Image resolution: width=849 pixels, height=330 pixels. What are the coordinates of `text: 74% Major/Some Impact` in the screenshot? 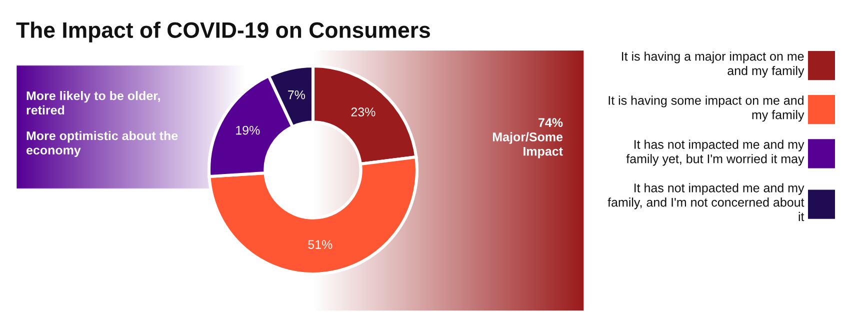 It's located at (527, 138).